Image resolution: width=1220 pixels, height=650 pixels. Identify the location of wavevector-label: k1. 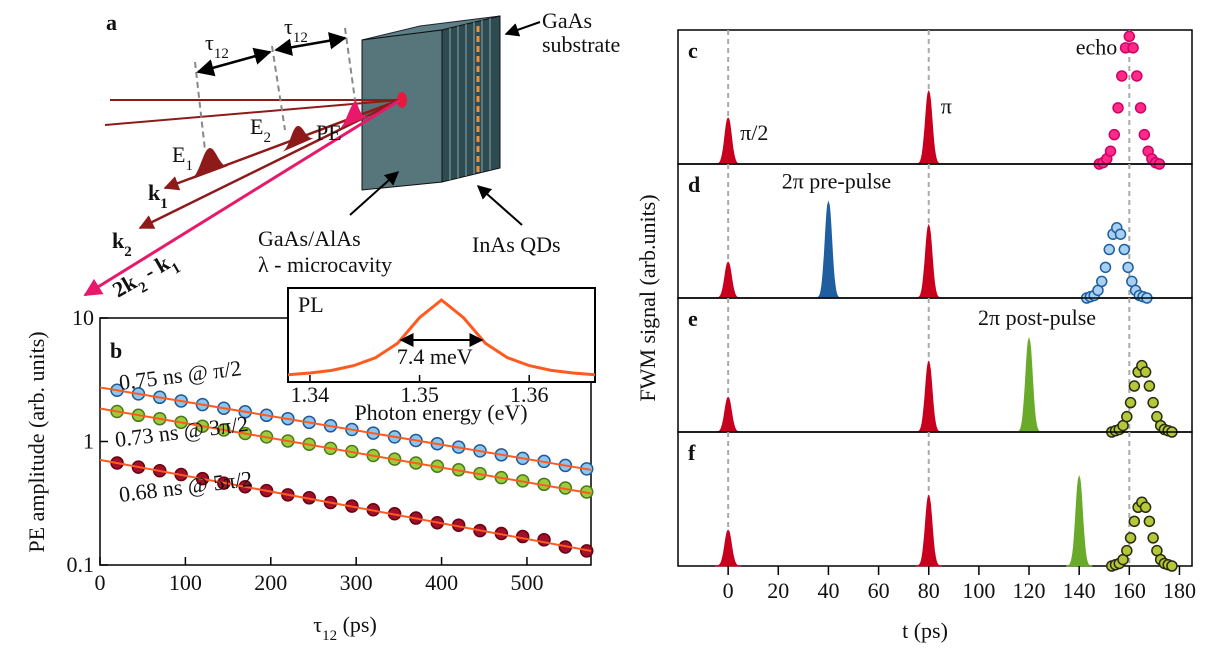
(158, 196).